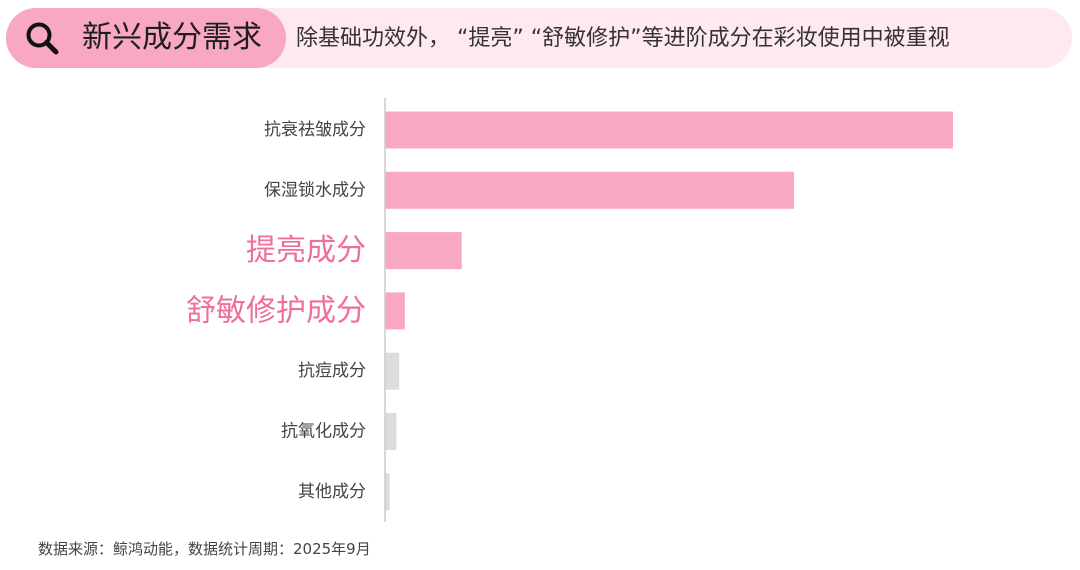  Describe the element at coordinates (276, 310) in the screenshot. I see `category-label-3: 舒敏修护成分` at that location.